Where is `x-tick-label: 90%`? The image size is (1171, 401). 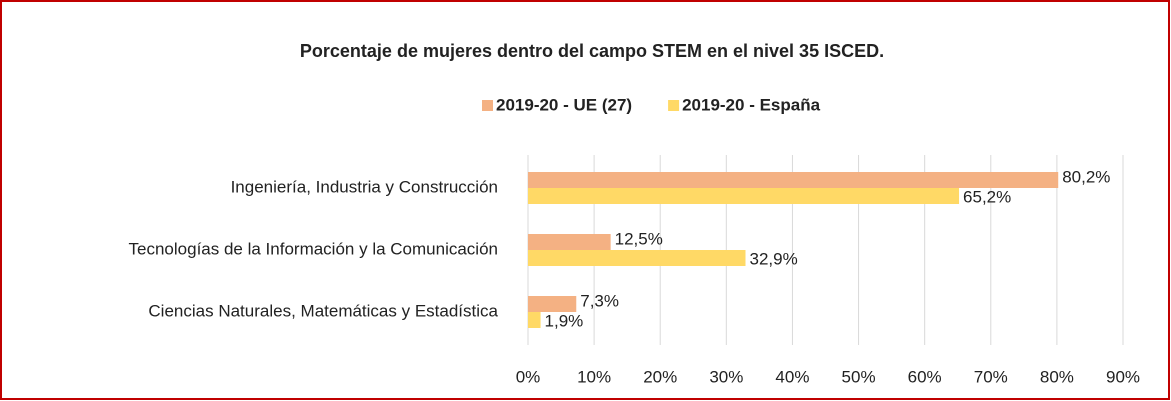
x-tick-label: 90% is located at coordinates (1123, 376).